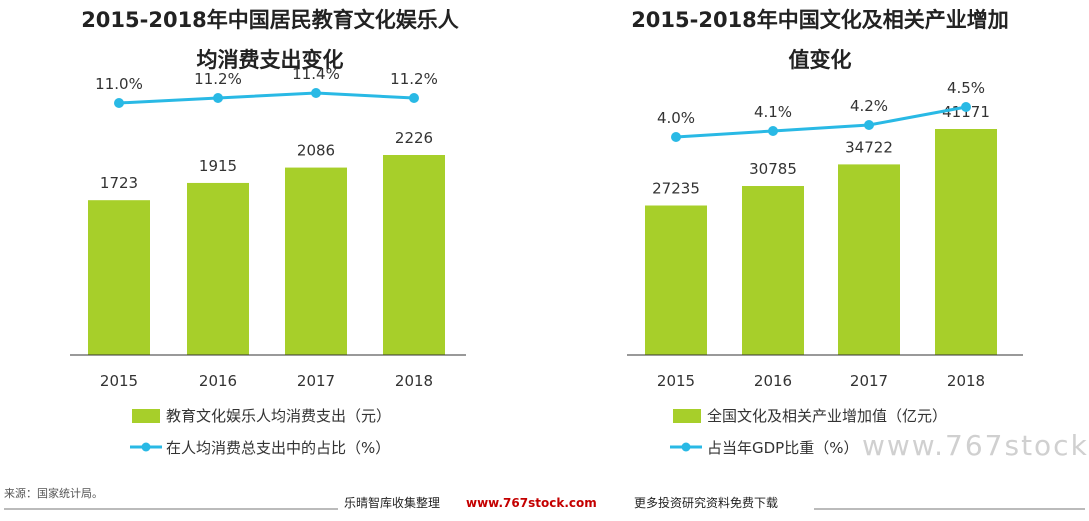 This screenshot has width=1089, height=521. Describe the element at coordinates (869, 106) in the screenshot. I see `line-value-label: 4.2%` at that location.